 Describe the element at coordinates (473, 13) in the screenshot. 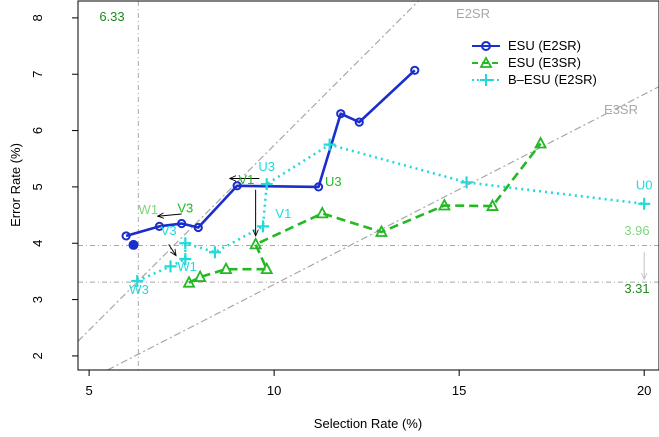

I see `diagonal-label: E2SR` at that location.